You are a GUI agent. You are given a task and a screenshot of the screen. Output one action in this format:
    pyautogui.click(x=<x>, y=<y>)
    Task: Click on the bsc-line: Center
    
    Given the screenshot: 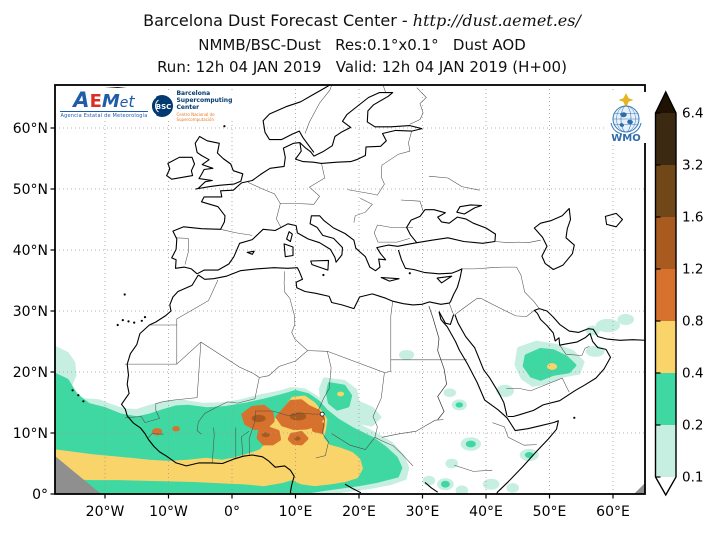 What is the action you would take?
    pyautogui.click(x=188, y=107)
    